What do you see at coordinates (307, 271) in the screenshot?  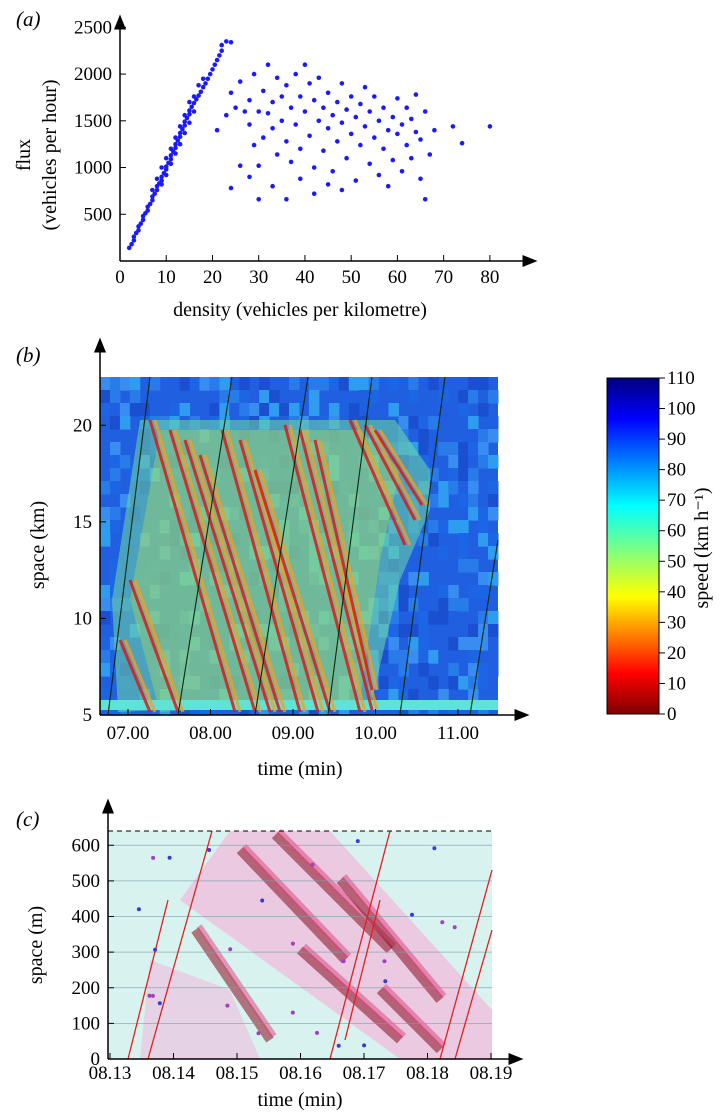 I see `panel-a-x-ticks: 0 10 20 30 40 50 60 70 80` at bounding box center [307, 271].